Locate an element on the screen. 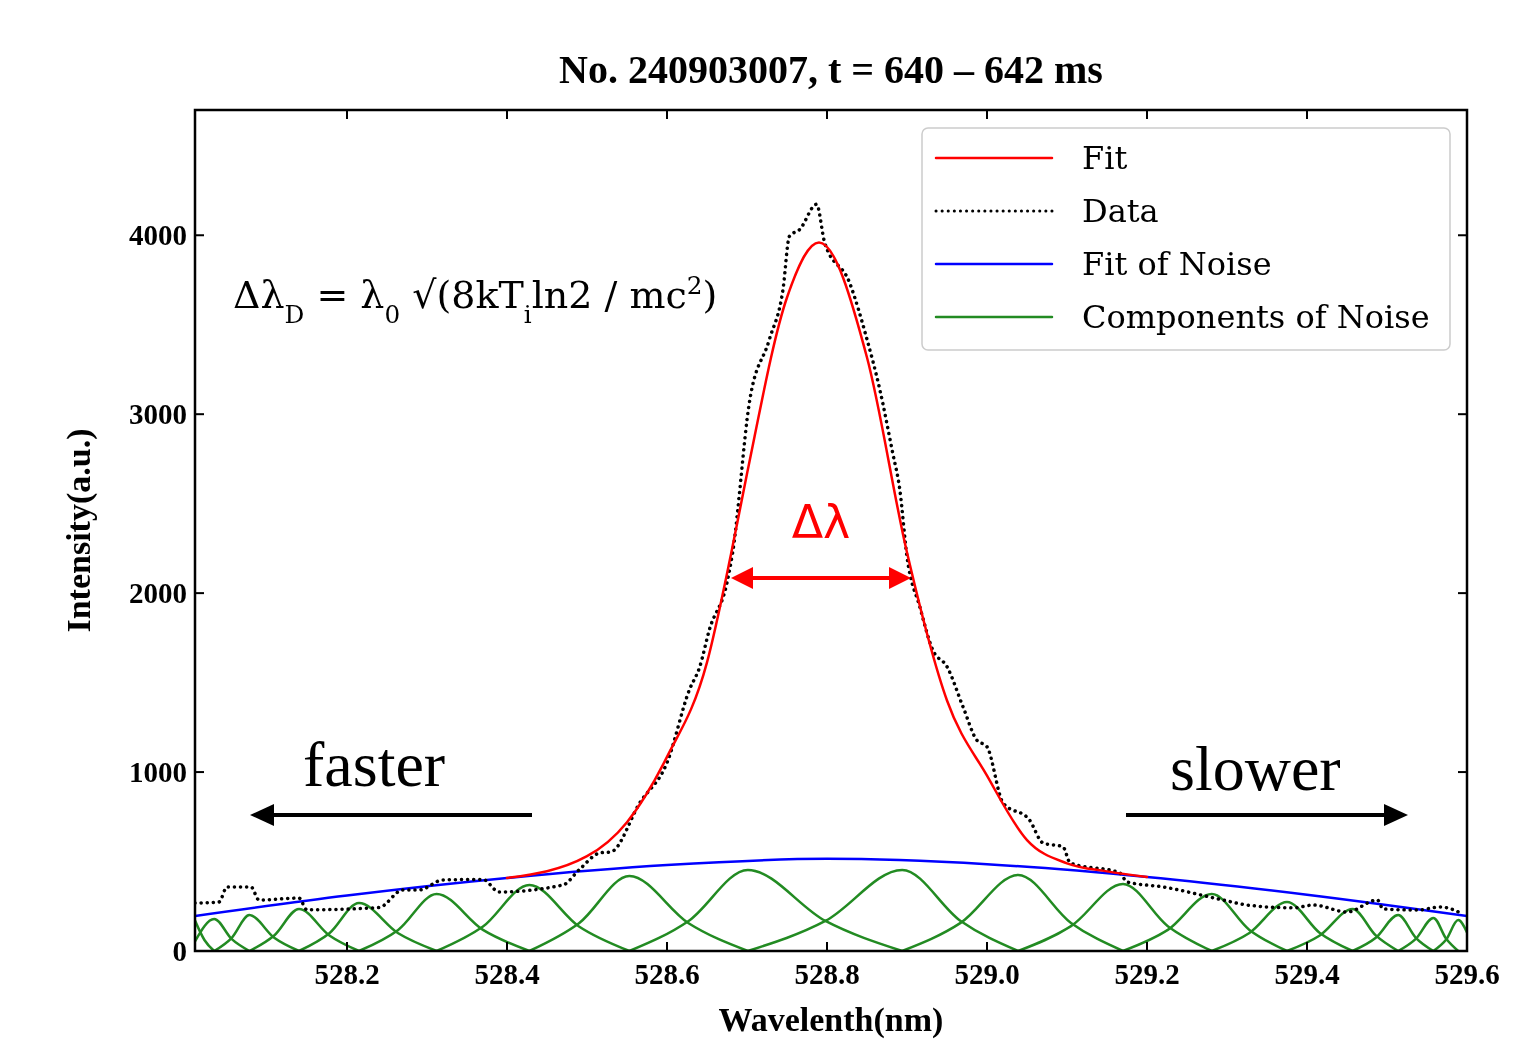 This screenshot has width=1515, height=1043. x-axis-title: Wavelenth(nm) is located at coordinates (831, 1020).